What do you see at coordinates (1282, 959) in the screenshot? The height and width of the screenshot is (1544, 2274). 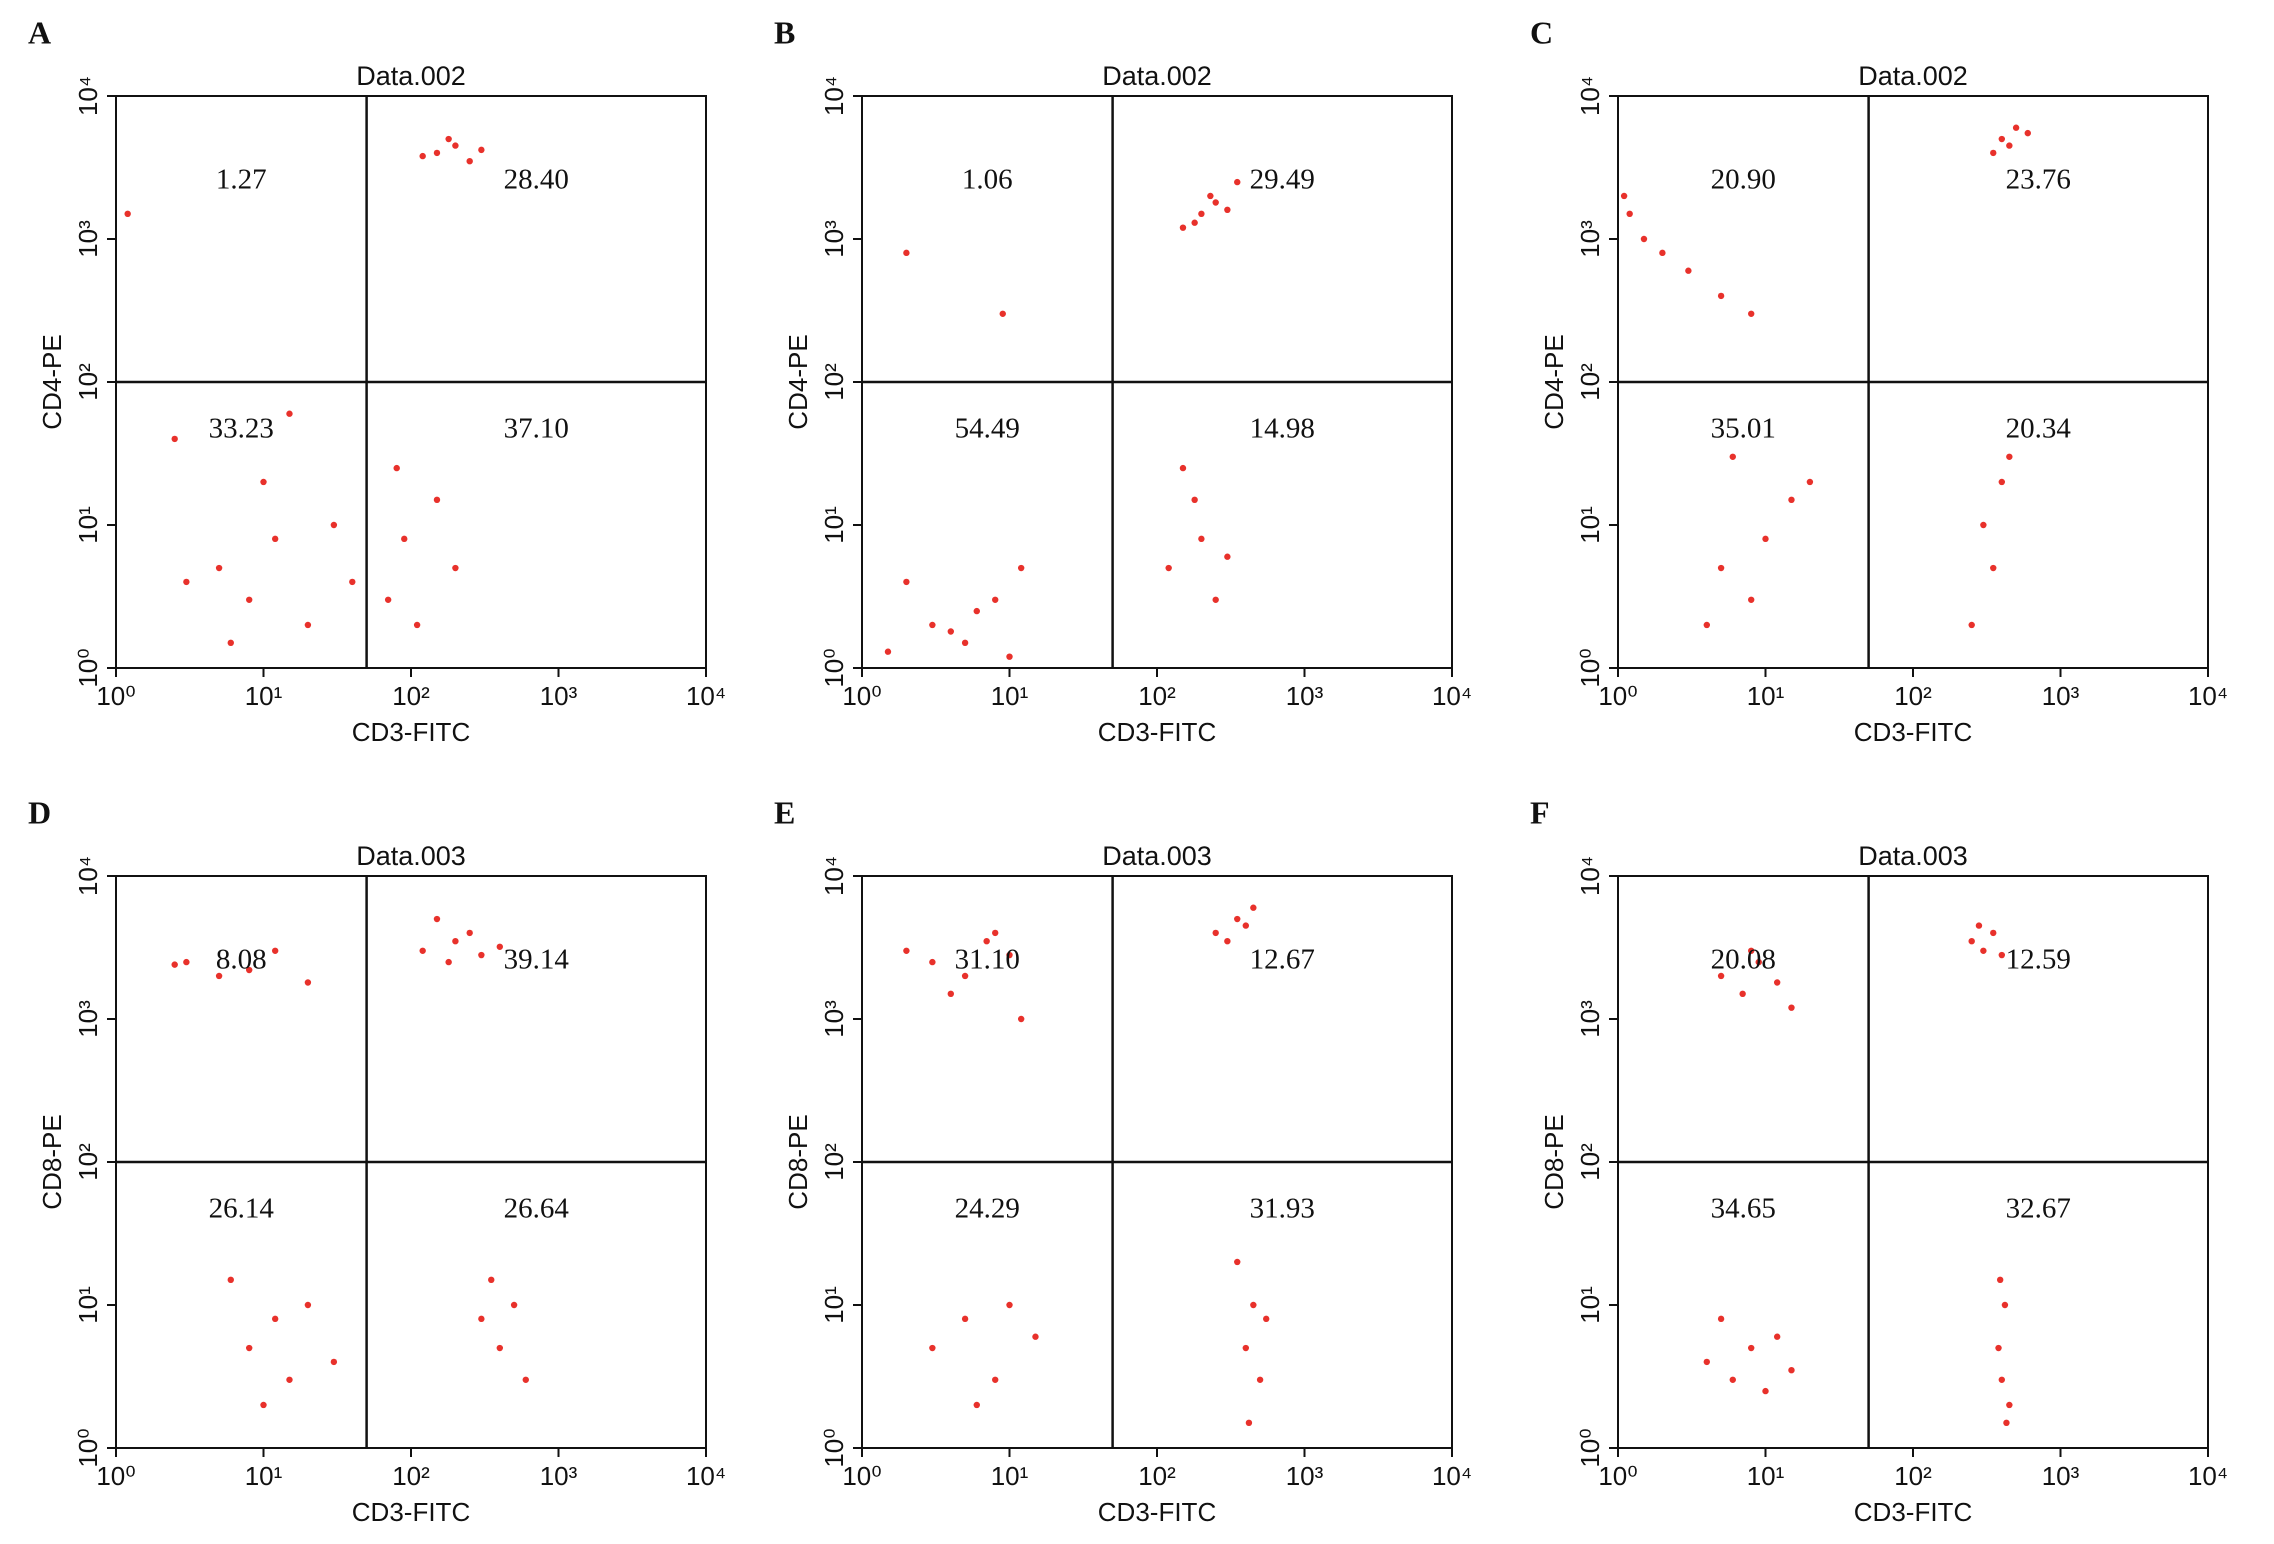 I see `quadrant-label: 12.67` at bounding box center [1282, 959].